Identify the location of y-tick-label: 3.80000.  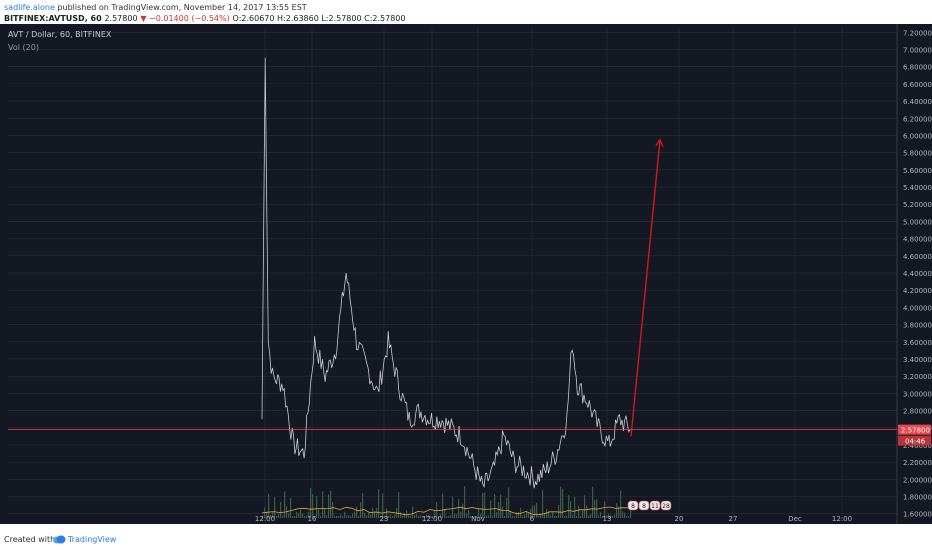
(917, 326).